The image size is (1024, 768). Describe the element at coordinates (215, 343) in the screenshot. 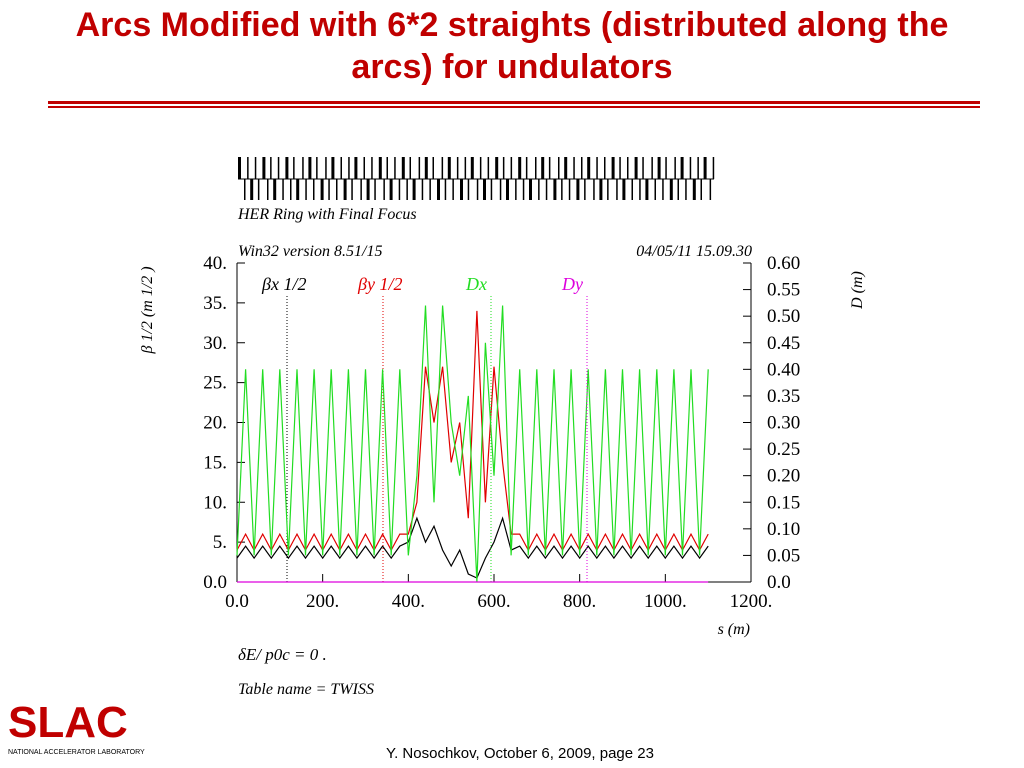

I see `y-tick-label: 30.` at that location.